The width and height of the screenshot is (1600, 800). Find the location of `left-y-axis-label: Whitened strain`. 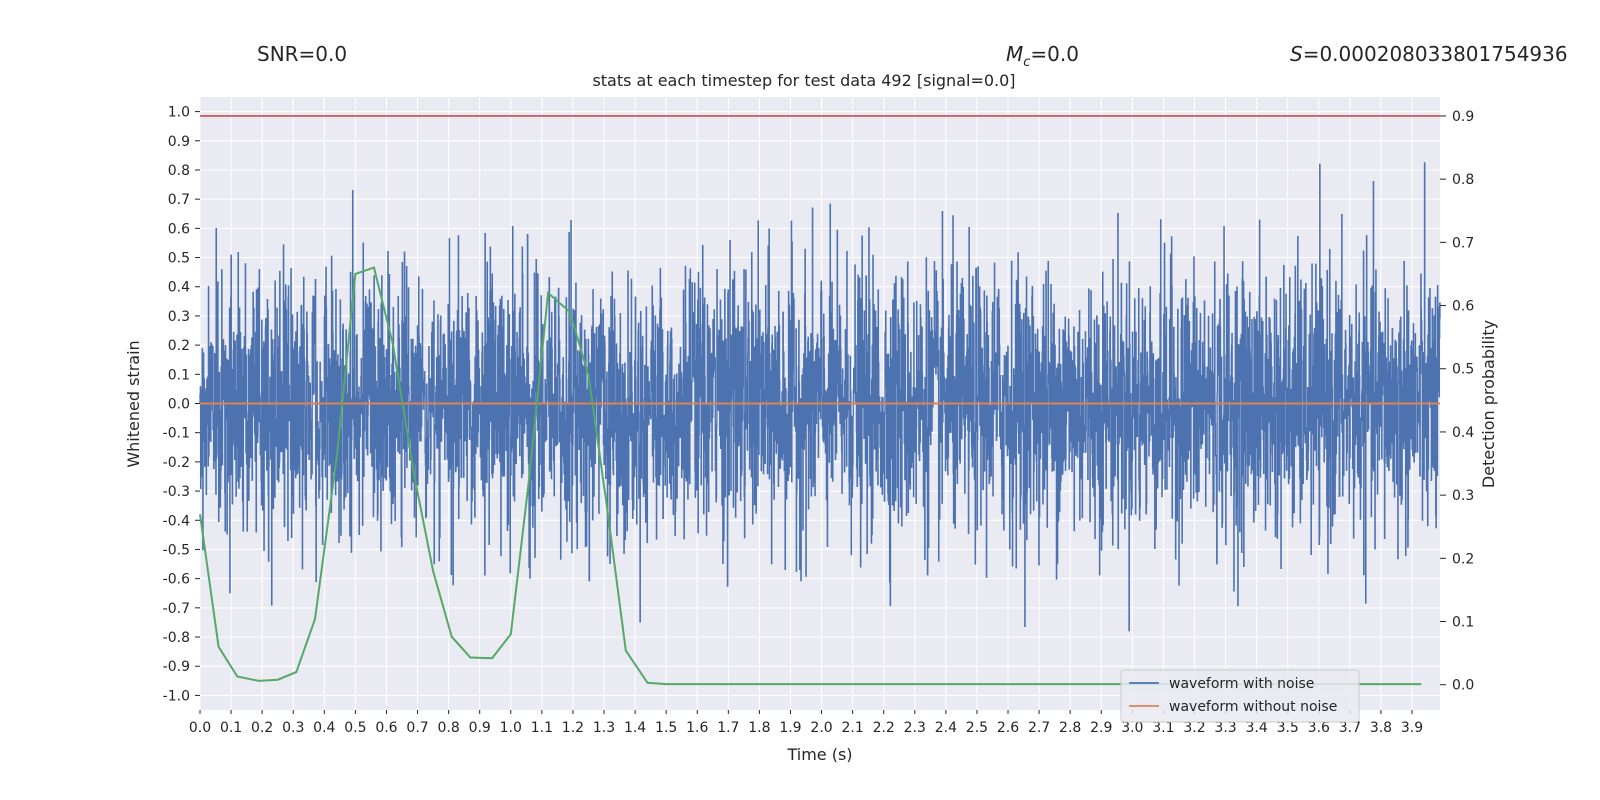

left-y-axis-label: Whitened strain is located at coordinates (133, 403).